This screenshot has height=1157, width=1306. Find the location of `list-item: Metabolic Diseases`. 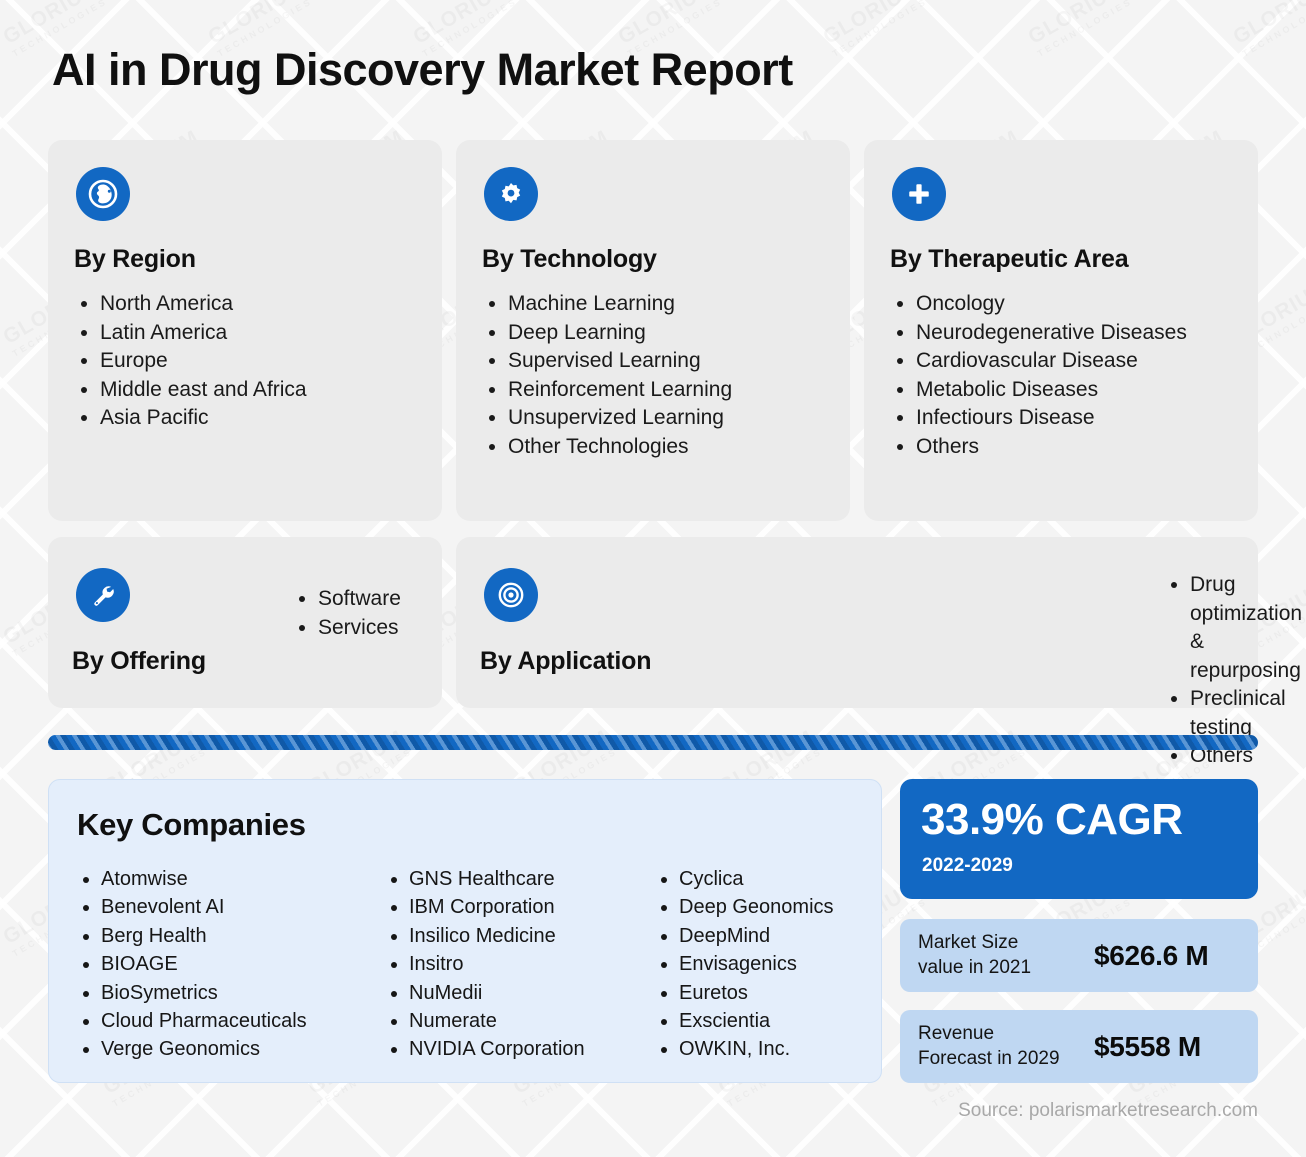

list-item: Metabolic Diseases is located at coordinates (1080, 390).